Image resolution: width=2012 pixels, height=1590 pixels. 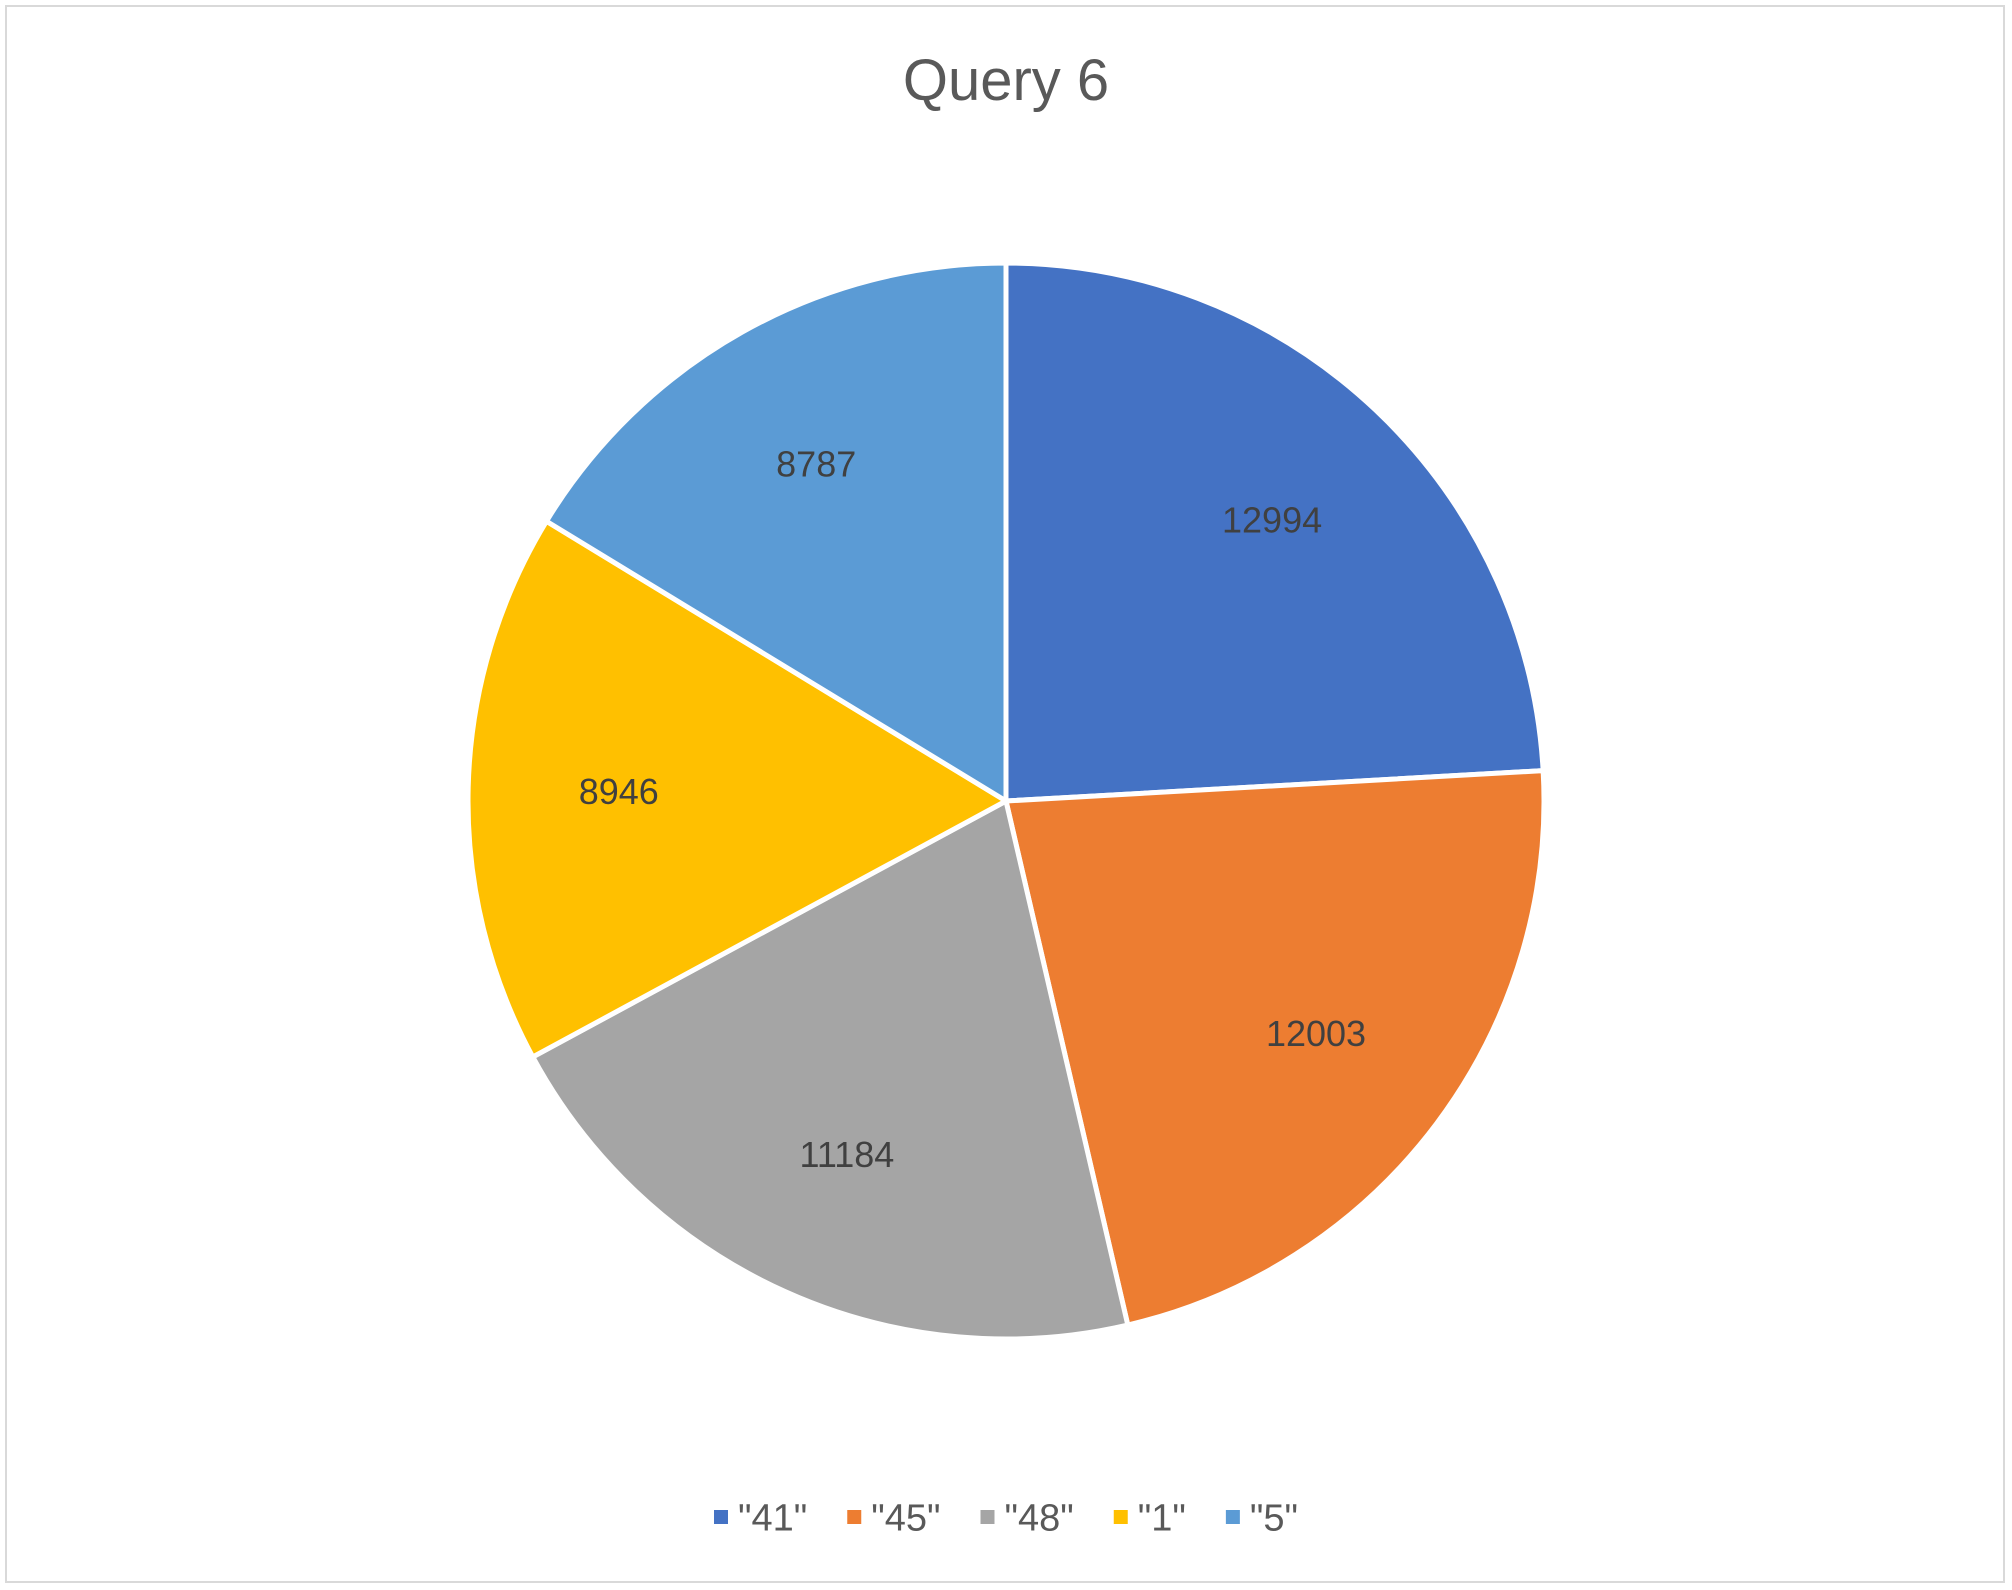 I want to click on legend: "41" "45" "48" "1" "5", so click(x=1006, y=1519).